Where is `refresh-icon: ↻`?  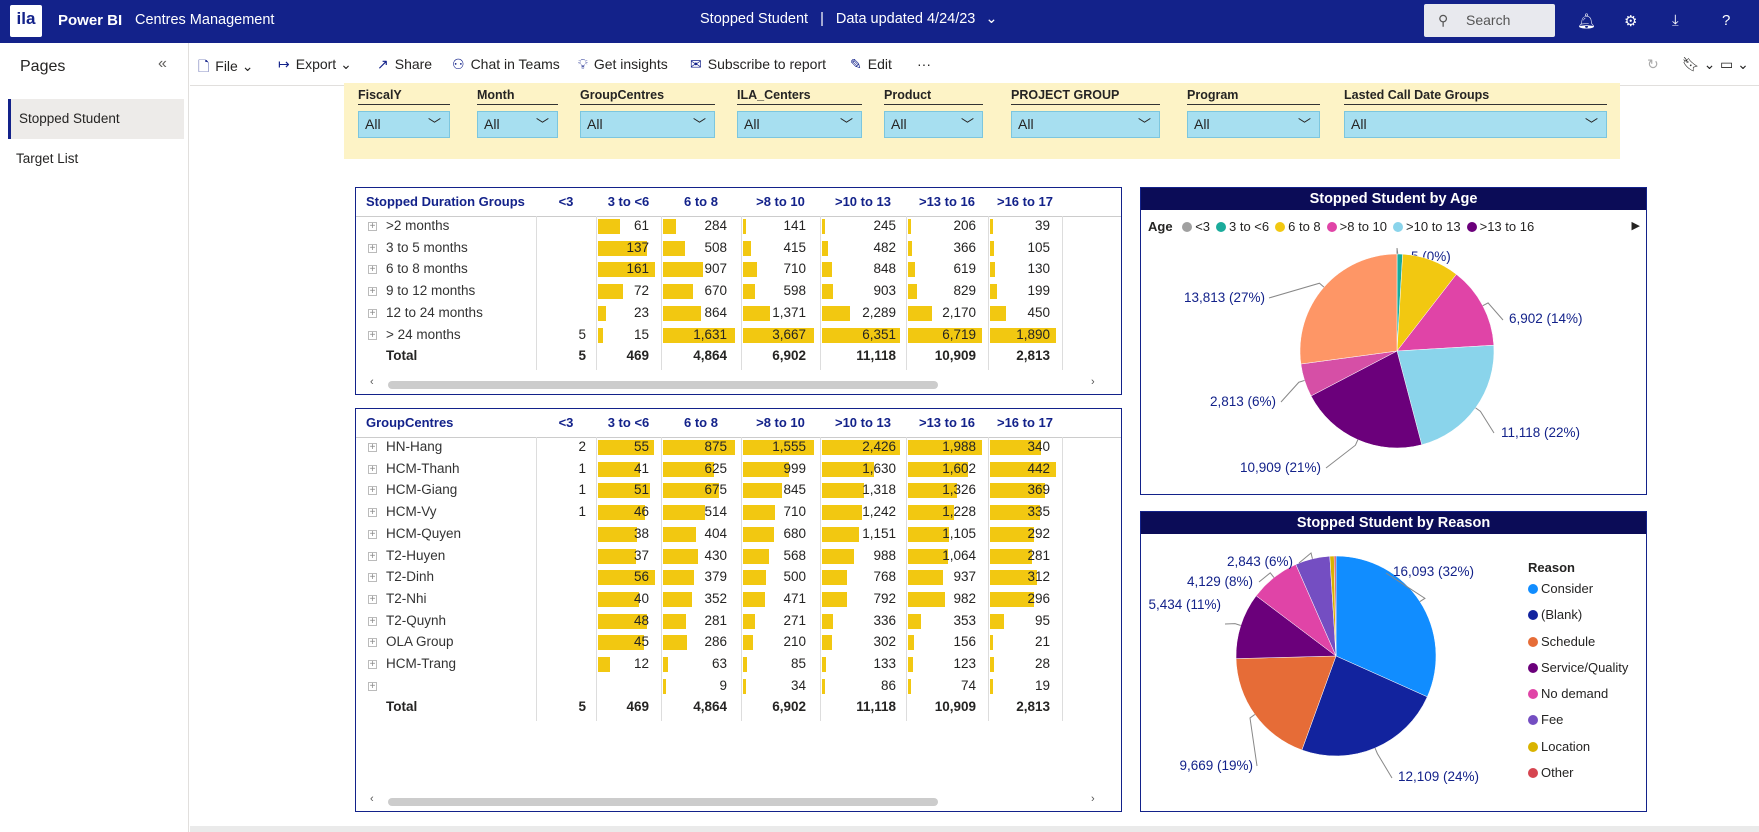 refresh-icon: ↻ is located at coordinates (1653, 64).